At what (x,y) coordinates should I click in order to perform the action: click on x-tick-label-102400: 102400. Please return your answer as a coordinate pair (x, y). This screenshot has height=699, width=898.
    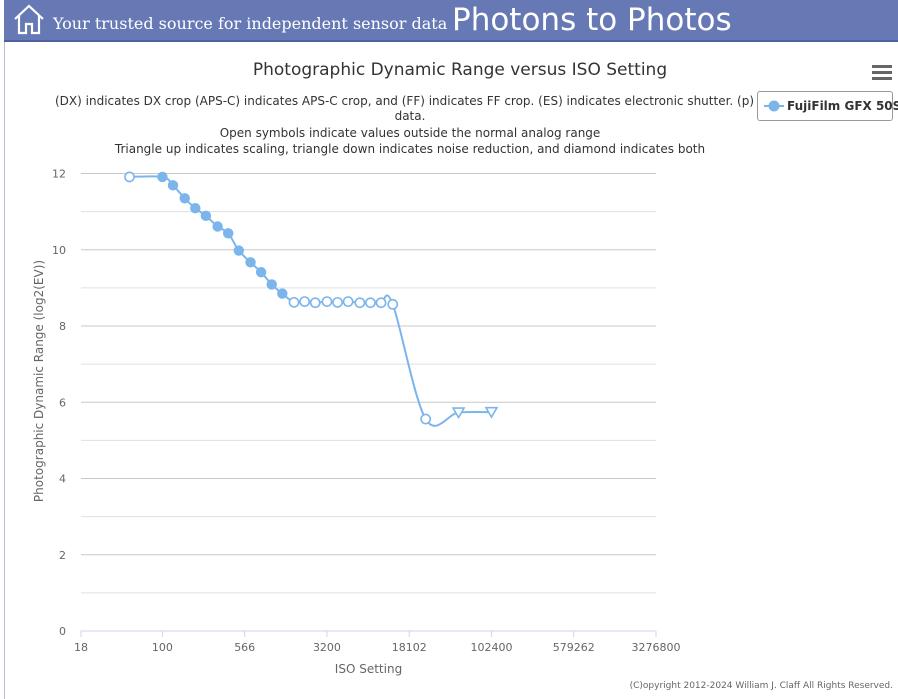
    Looking at the image, I should click on (491, 647).